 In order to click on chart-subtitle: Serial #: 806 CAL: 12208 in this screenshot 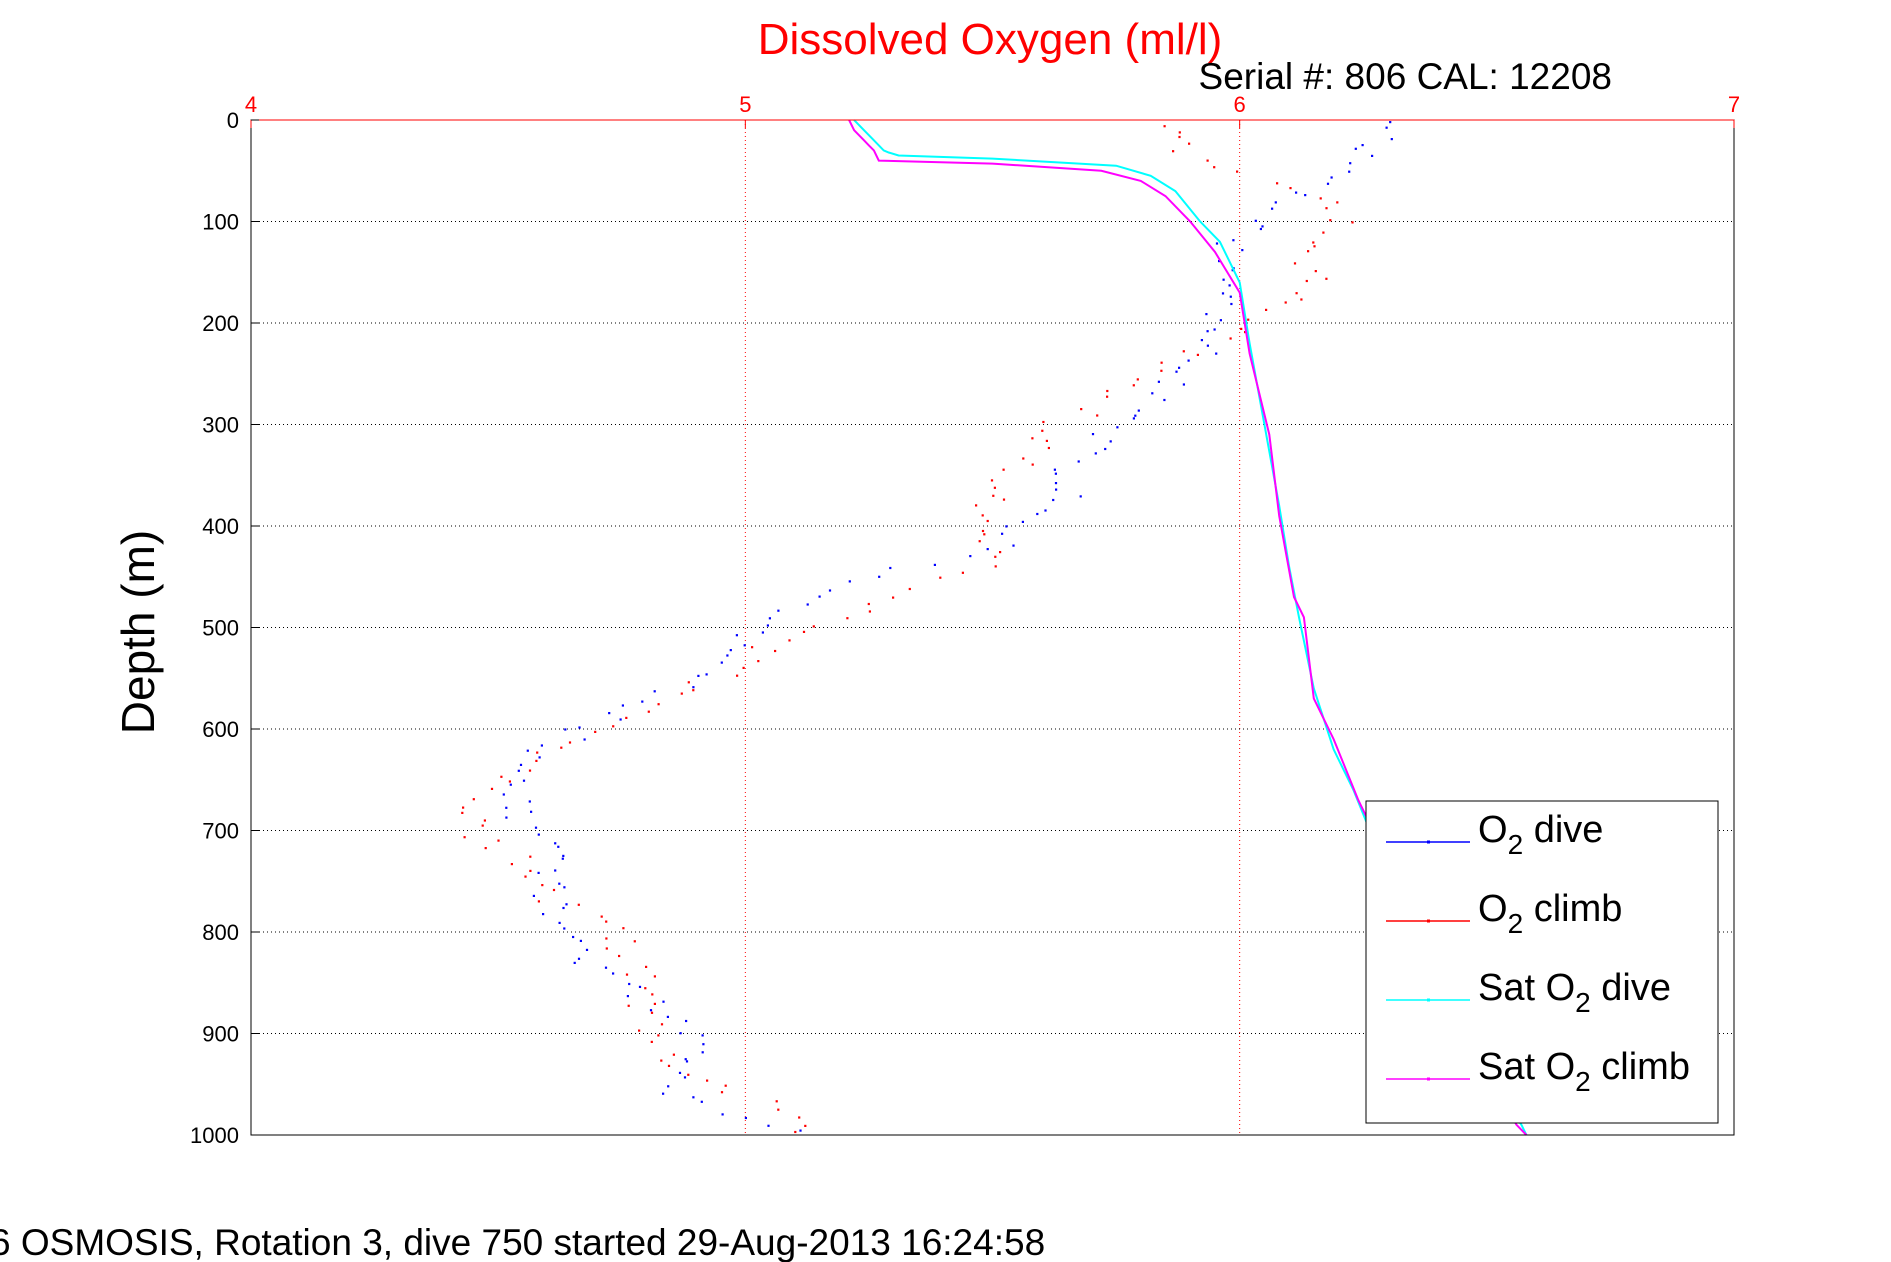, I will do `click(1405, 76)`.